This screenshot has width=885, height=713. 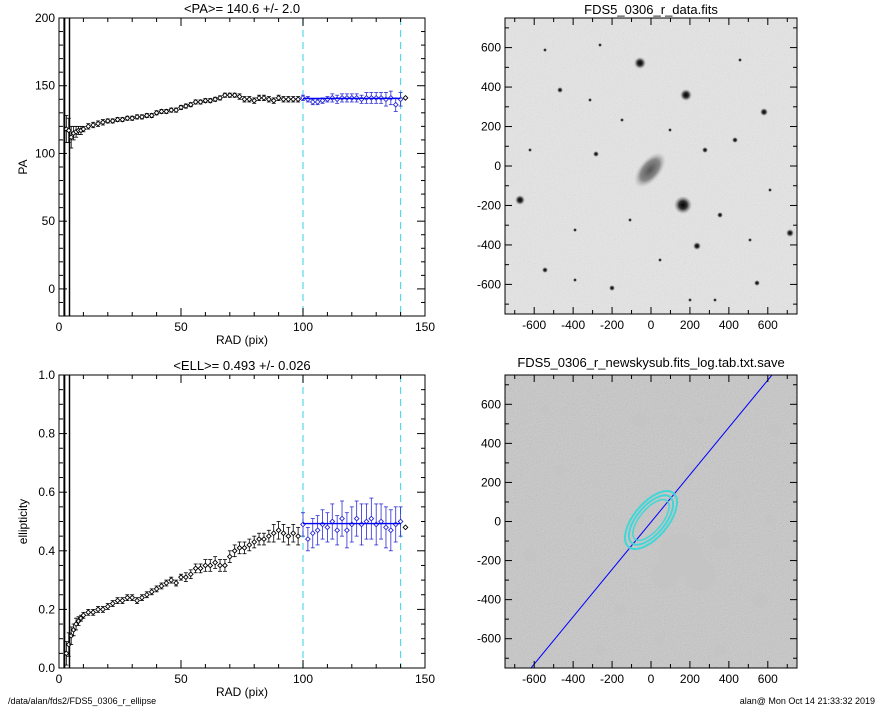 What do you see at coordinates (768, 679) in the screenshot?
I see `x-tick-label: 600` at bounding box center [768, 679].